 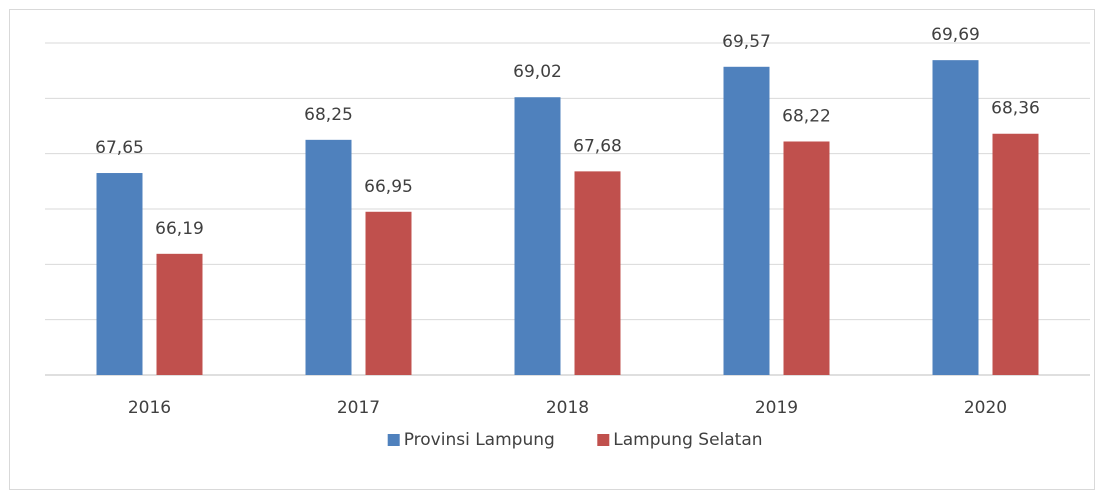 I want to click on data-label: 69,57, so click(x=746, y=42).